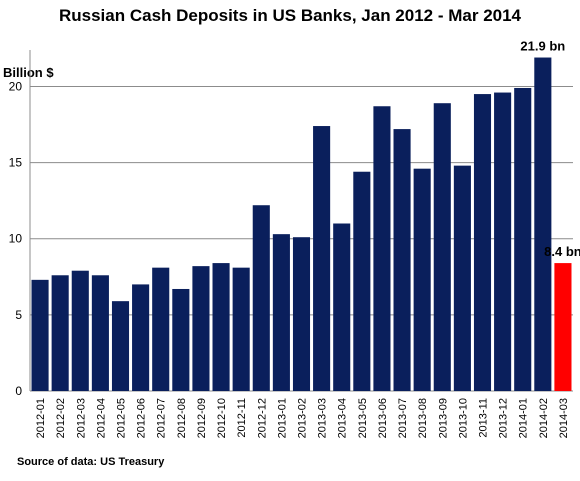 The height and width of the screenshot is (481, 580). What do you see at coordinates (242, 418) in the screenshot?
I see `x-tick-label: 2012-11` at bounding box center [242, 418].